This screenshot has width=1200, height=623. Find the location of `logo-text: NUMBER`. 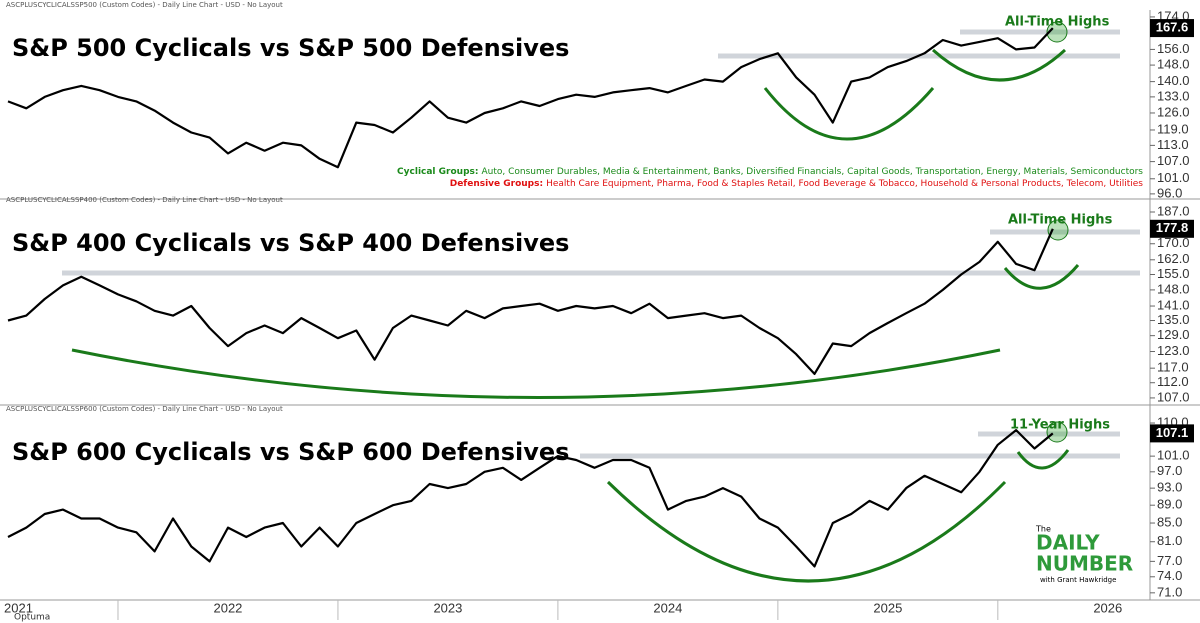

logo-text: NUMBER is located at coordinates (1084, 564).